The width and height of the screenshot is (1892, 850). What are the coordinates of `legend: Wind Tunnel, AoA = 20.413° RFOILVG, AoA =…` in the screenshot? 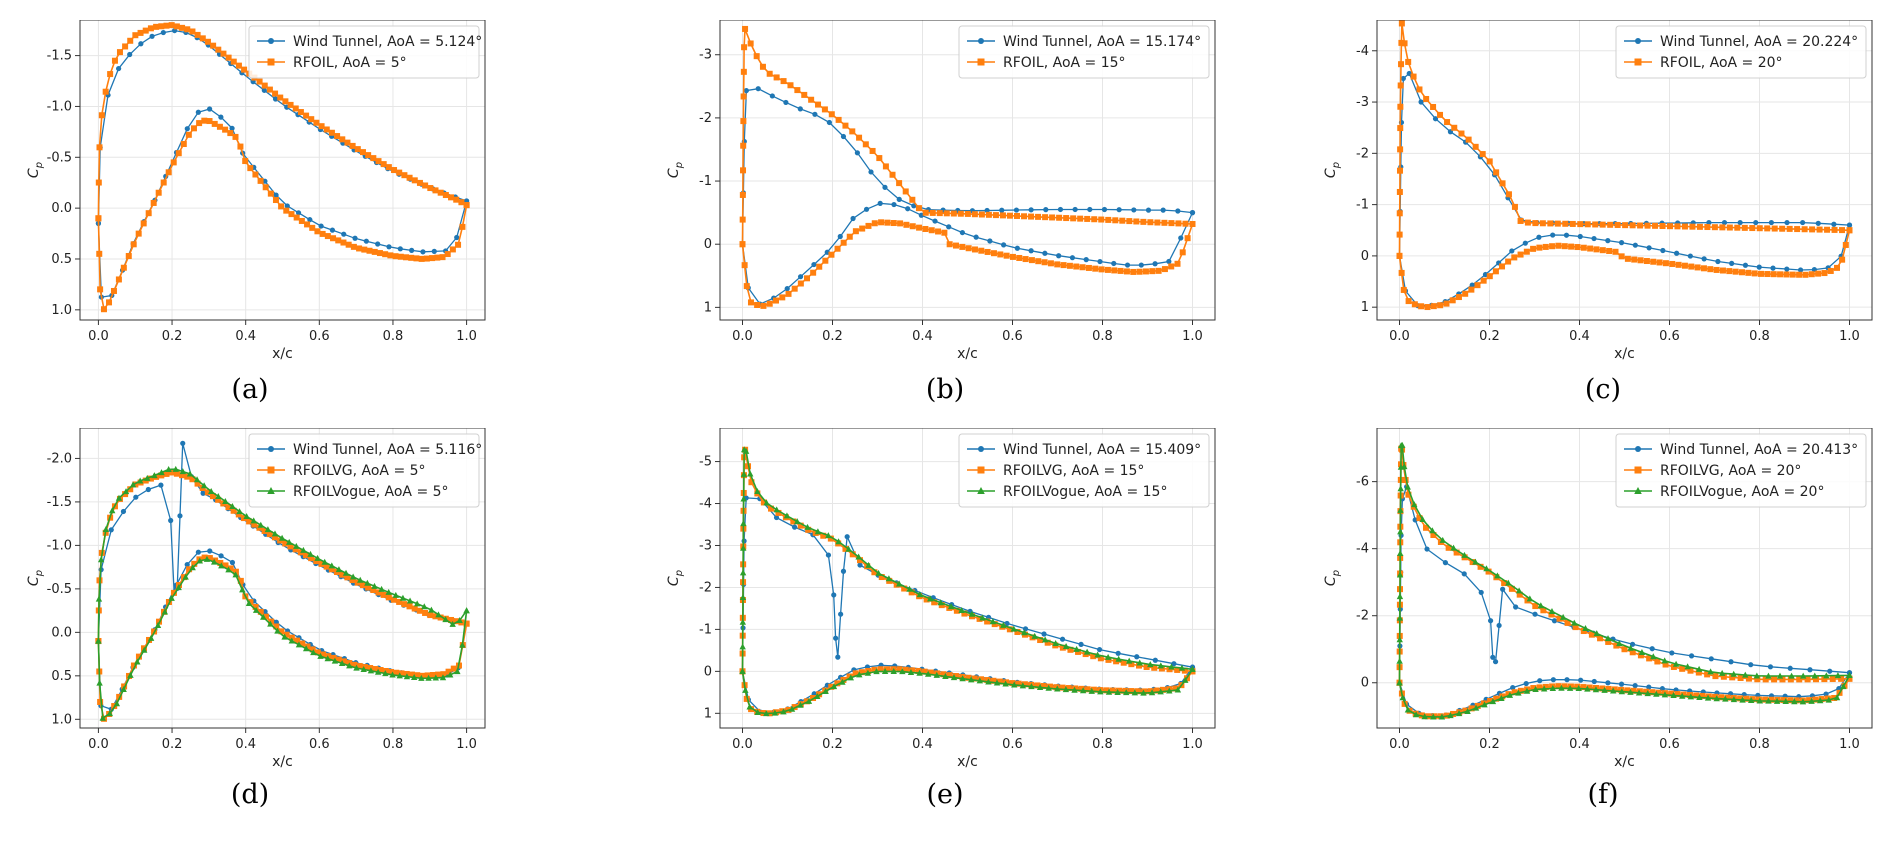 It's located at (1741, 470).